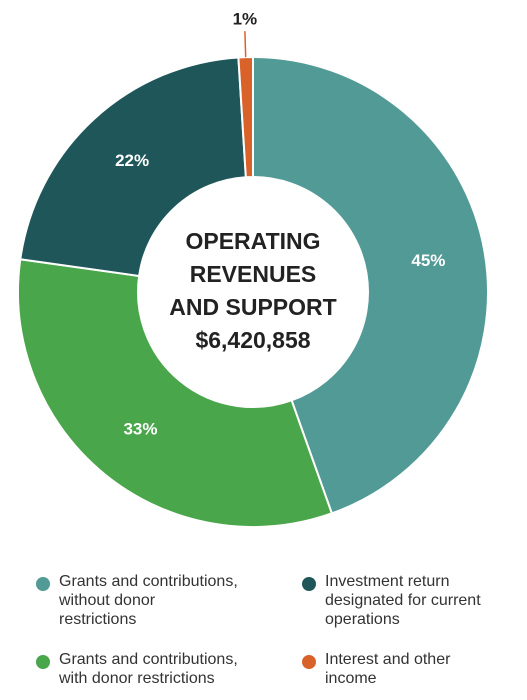 The width and height of the screenshot is (527, 700). What do you see at coordinates (388, 669) in the screenshot?
I see `legend-label: Interest and other income` at bounding box center [388, 669].